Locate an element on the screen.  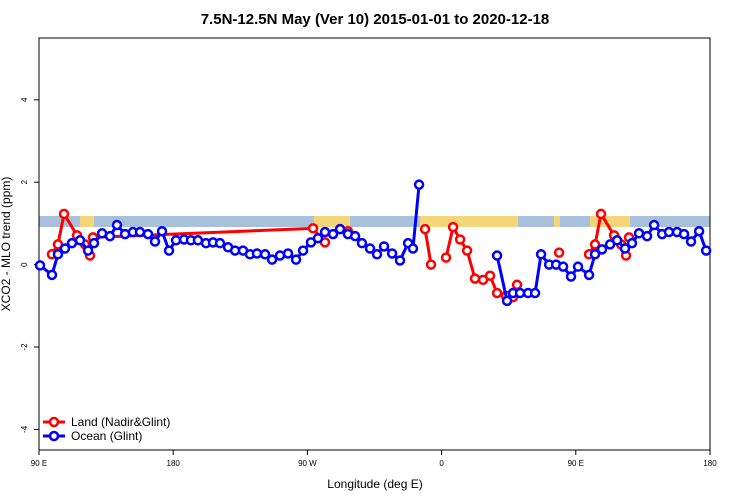
legend-label: Ocean (Glint) is located at coordinates (106, 436).